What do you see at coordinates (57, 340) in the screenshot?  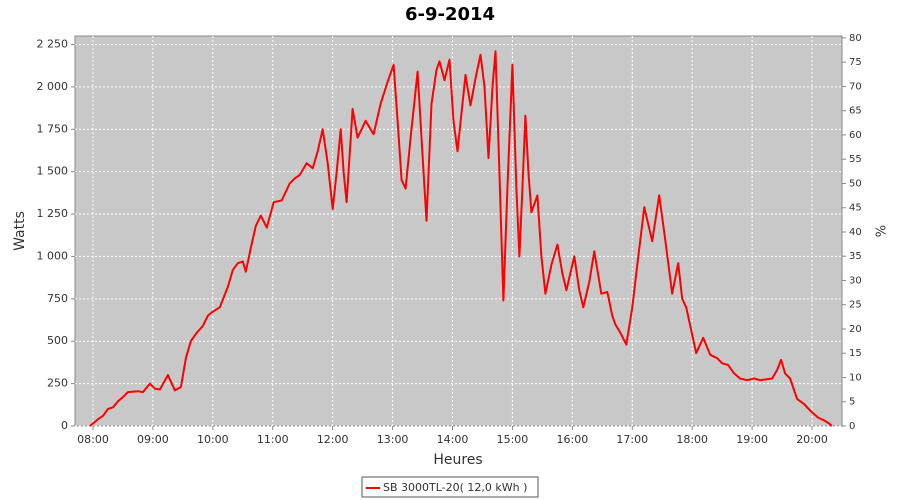 I see `y-tick-label: 500` at bounding box center [57, 340].